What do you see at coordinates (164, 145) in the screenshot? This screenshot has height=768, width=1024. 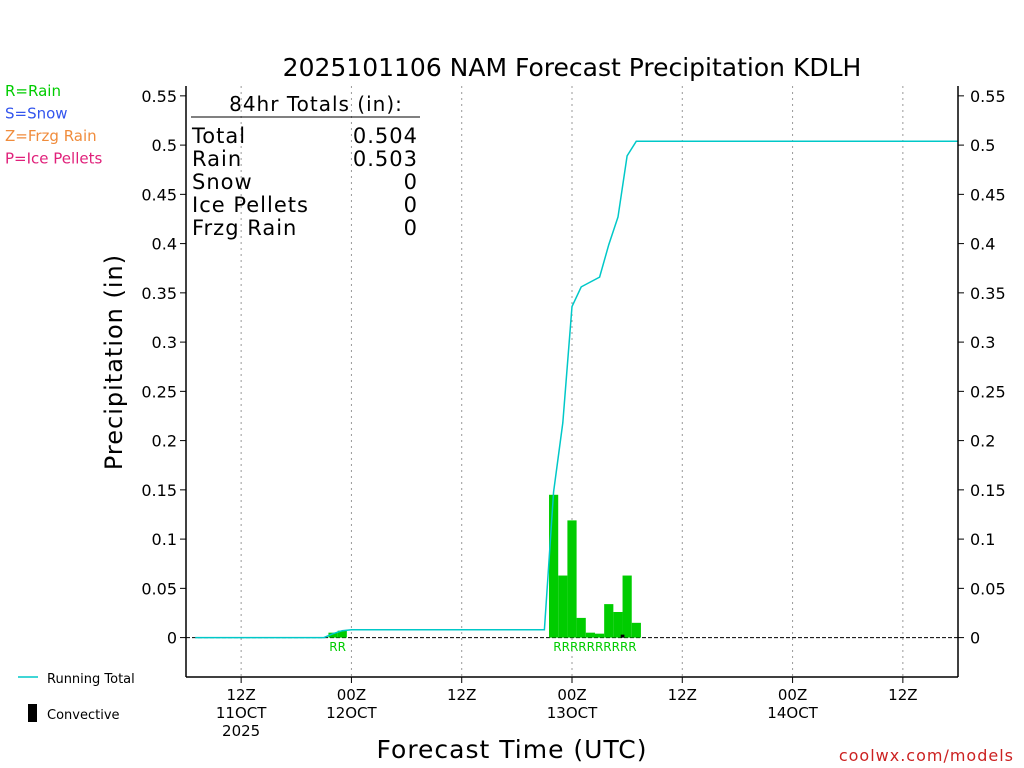 I see `y-tick-label-left: 0.5` at bounding box center [164, 145].